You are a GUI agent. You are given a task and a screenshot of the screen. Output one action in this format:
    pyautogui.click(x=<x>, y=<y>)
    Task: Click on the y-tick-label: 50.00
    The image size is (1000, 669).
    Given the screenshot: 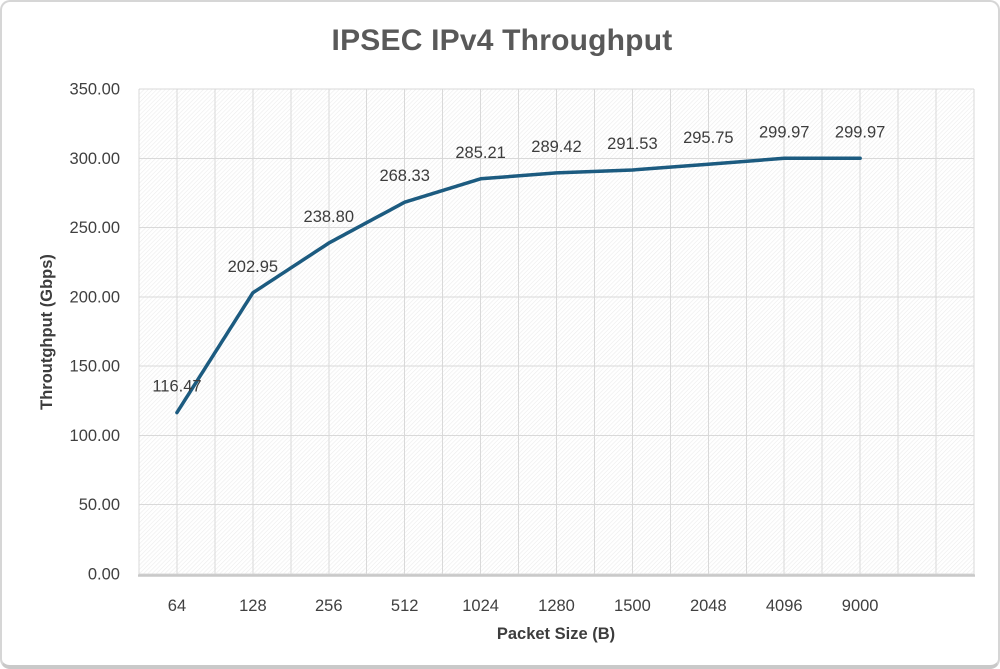 What is the action you would take?
    pyautogui.click(x=99, y=505)
    